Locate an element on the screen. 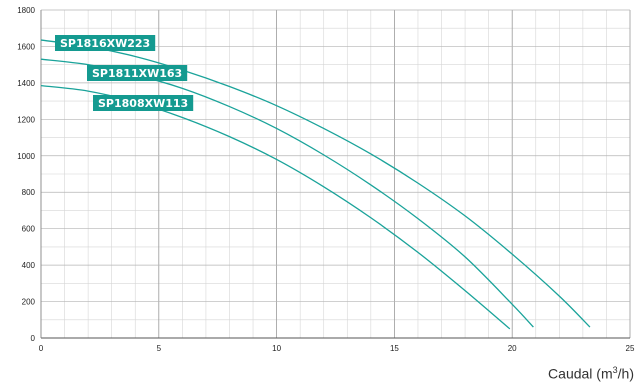  y-tick-label: 1600 is located at coordinates (26, 46).